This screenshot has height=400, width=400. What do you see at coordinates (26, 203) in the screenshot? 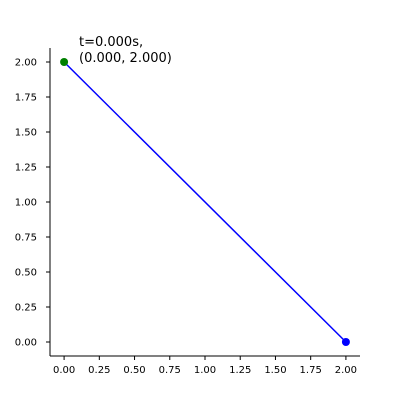
I see `y-tick-label: 1.00` at bounding box center [26, 203].